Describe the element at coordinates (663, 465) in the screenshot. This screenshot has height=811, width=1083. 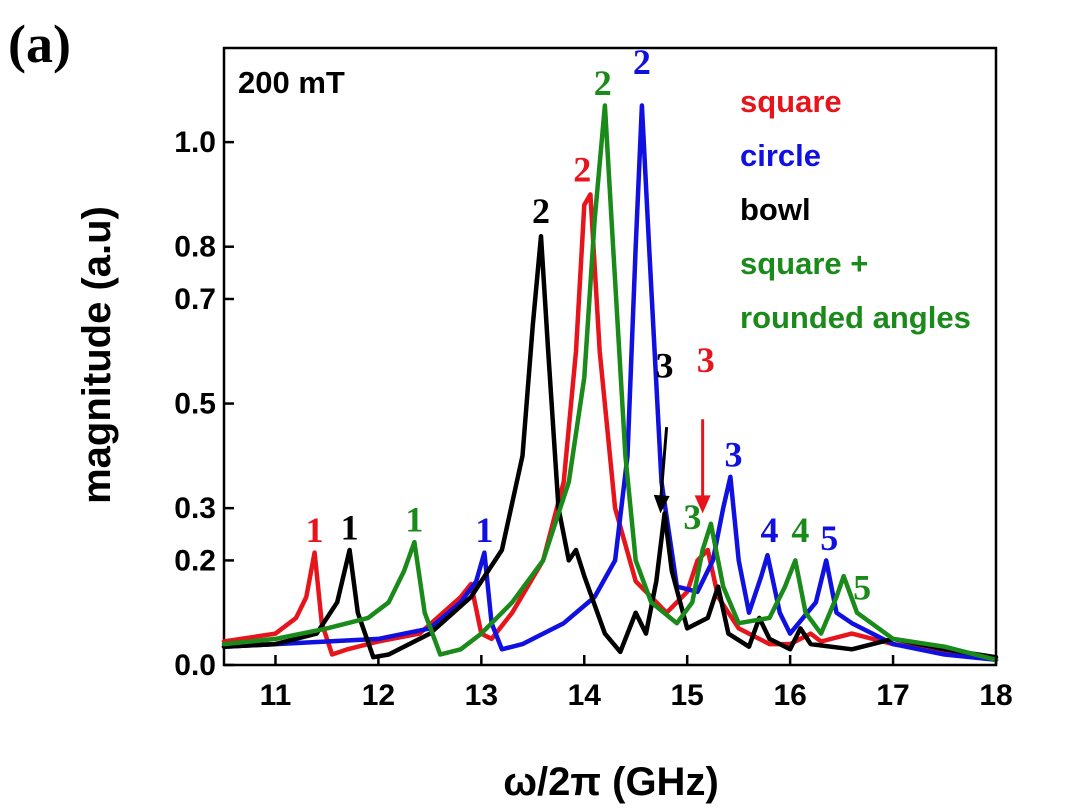
I see `annotation-arrow` at that location.